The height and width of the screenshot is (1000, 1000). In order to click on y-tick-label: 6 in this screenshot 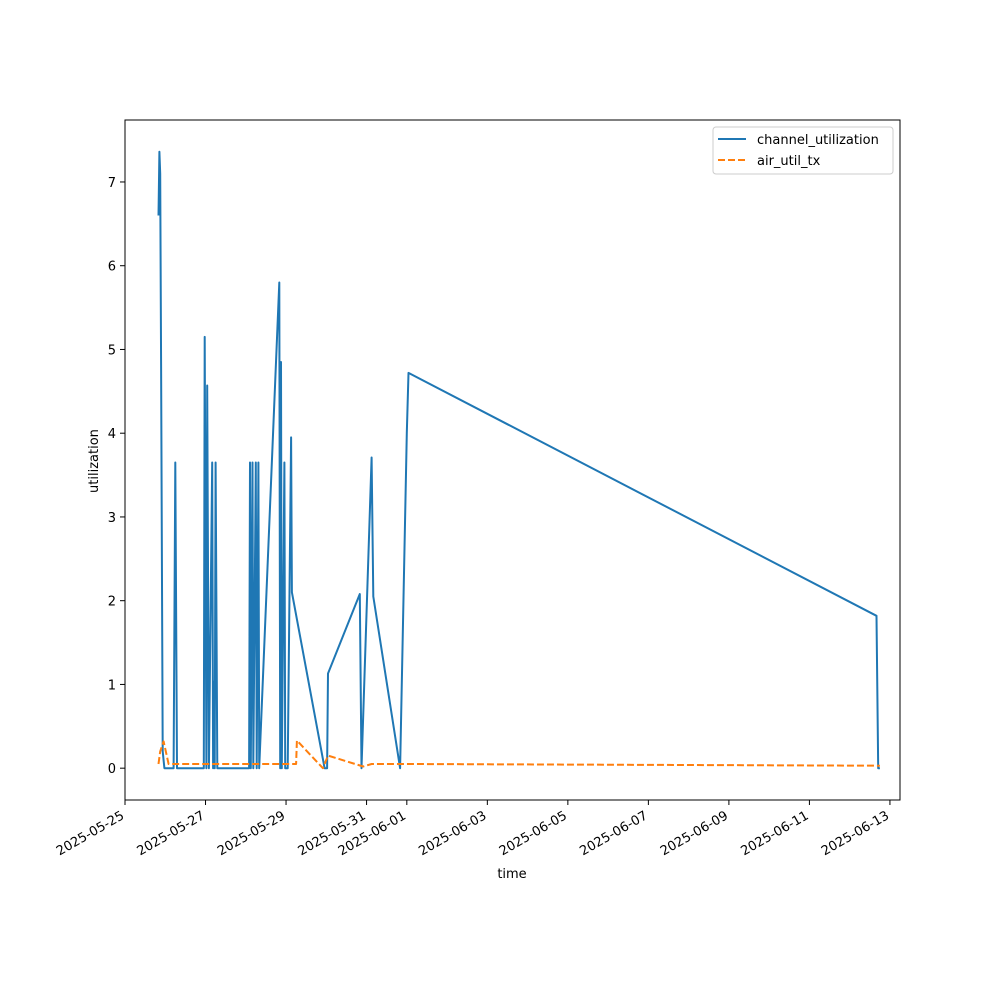, I will do `click(112, 267)`.